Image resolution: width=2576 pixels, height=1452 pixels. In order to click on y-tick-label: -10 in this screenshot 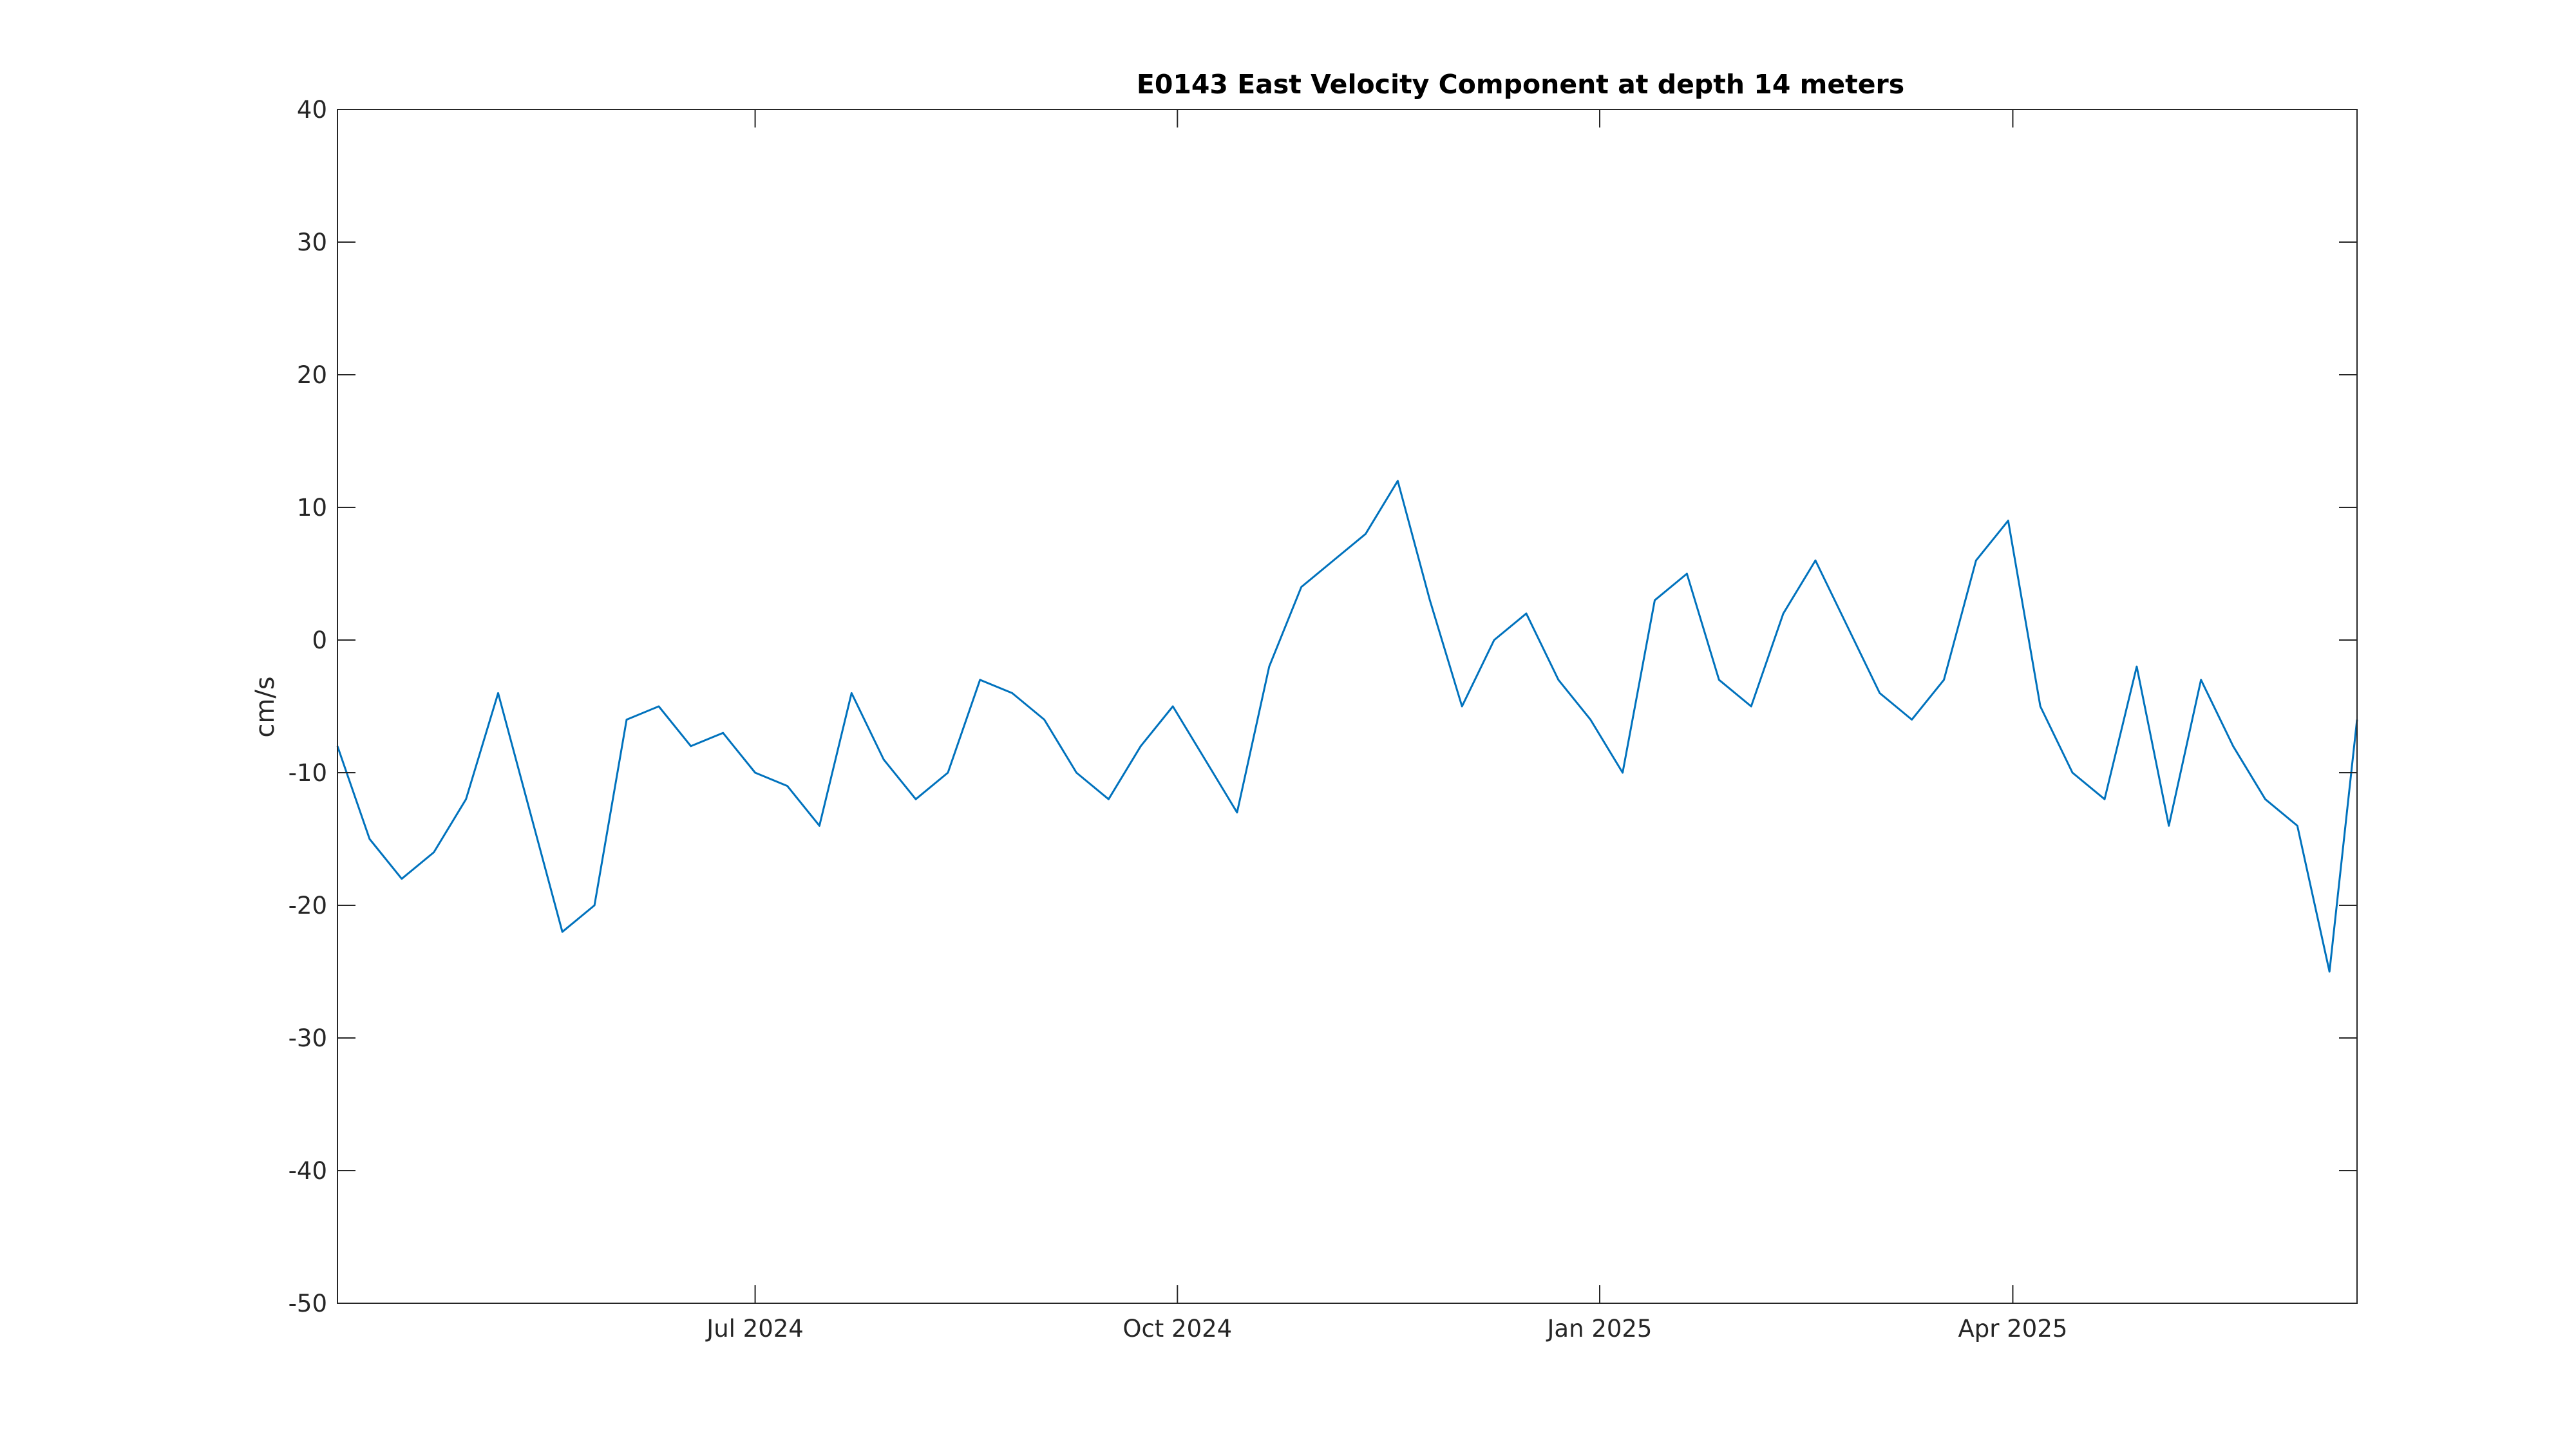, I will do `click(308, 773)`.